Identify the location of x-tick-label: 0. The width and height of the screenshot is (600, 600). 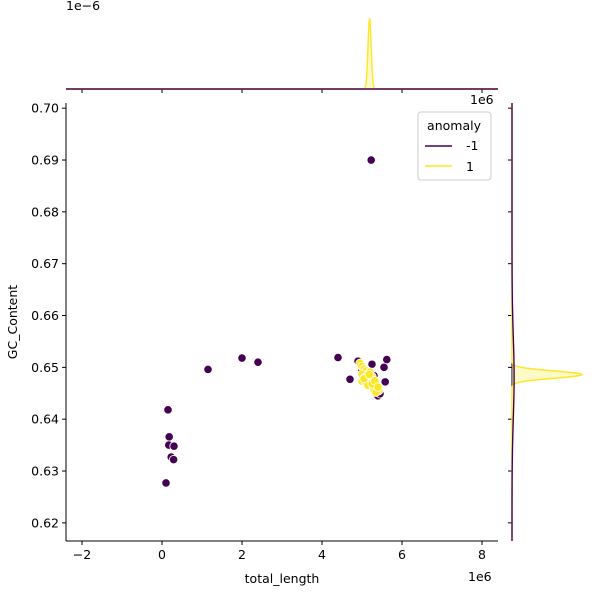
(162, 554).